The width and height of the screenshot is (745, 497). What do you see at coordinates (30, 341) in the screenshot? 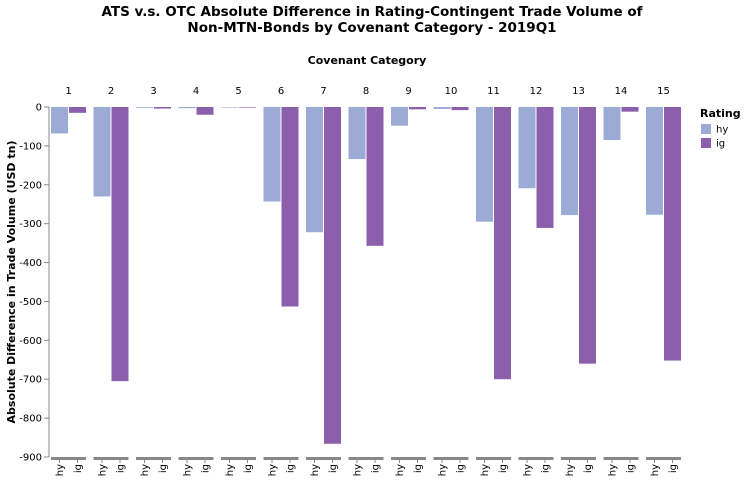
I see `y-tick-label: -600` at bounding box center [30, 341].